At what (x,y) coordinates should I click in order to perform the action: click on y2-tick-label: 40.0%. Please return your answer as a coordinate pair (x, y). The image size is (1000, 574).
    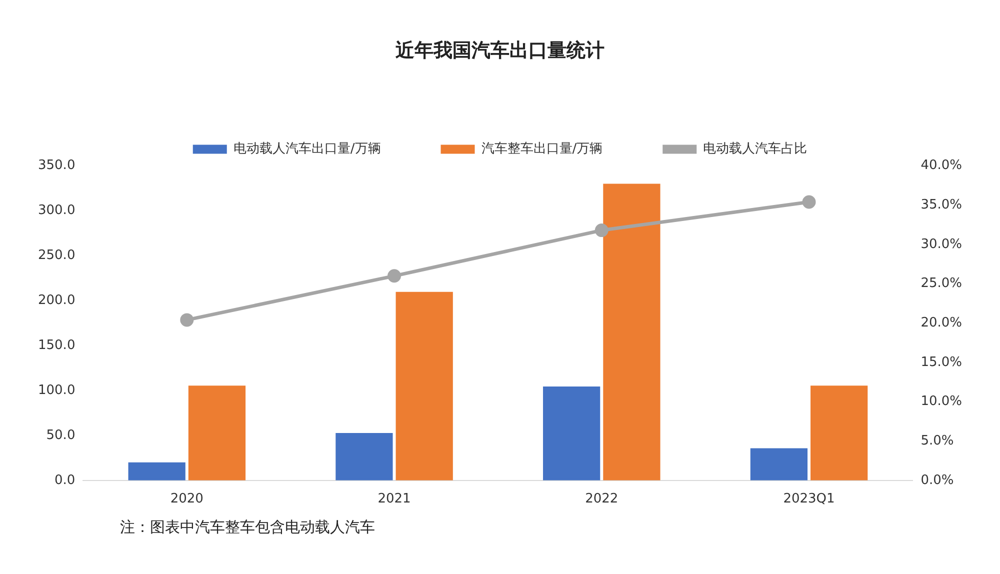
    Looking at the image, I should click on (941, 166).